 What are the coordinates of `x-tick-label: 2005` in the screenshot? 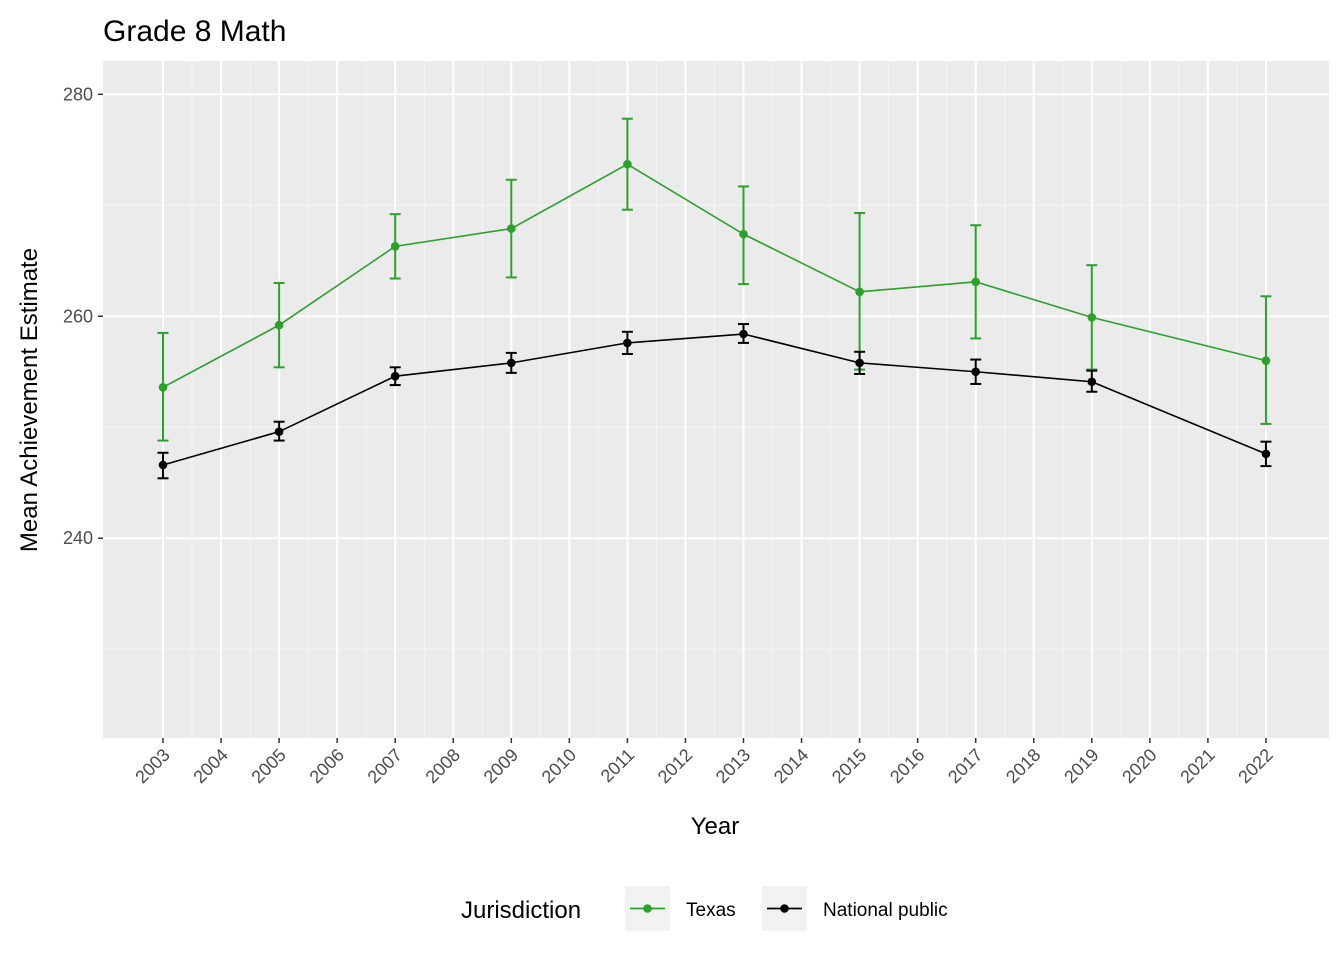 It's located at (268, 766).